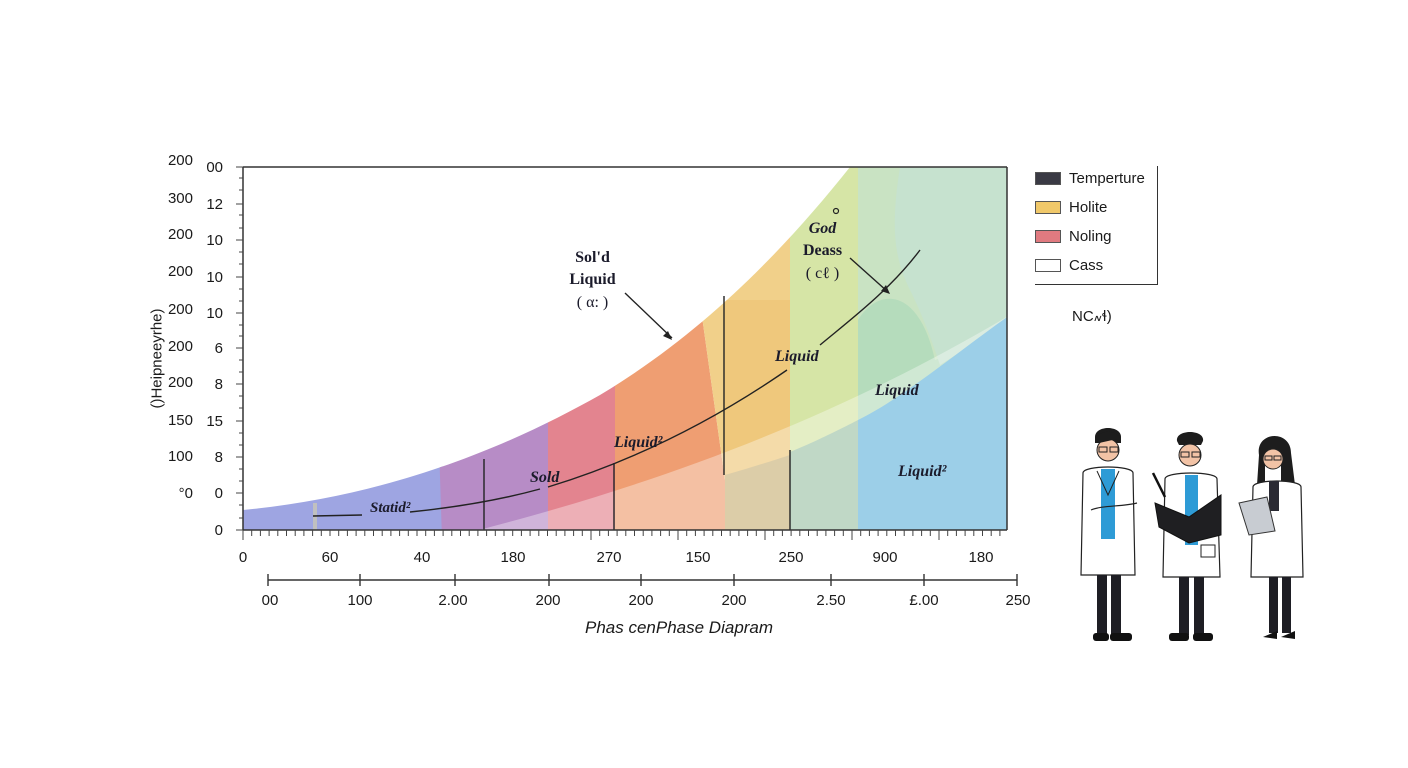  Describe the element at coordinates (885, 557) in the screenshot. I see `x-tick-top: 900` at that location.